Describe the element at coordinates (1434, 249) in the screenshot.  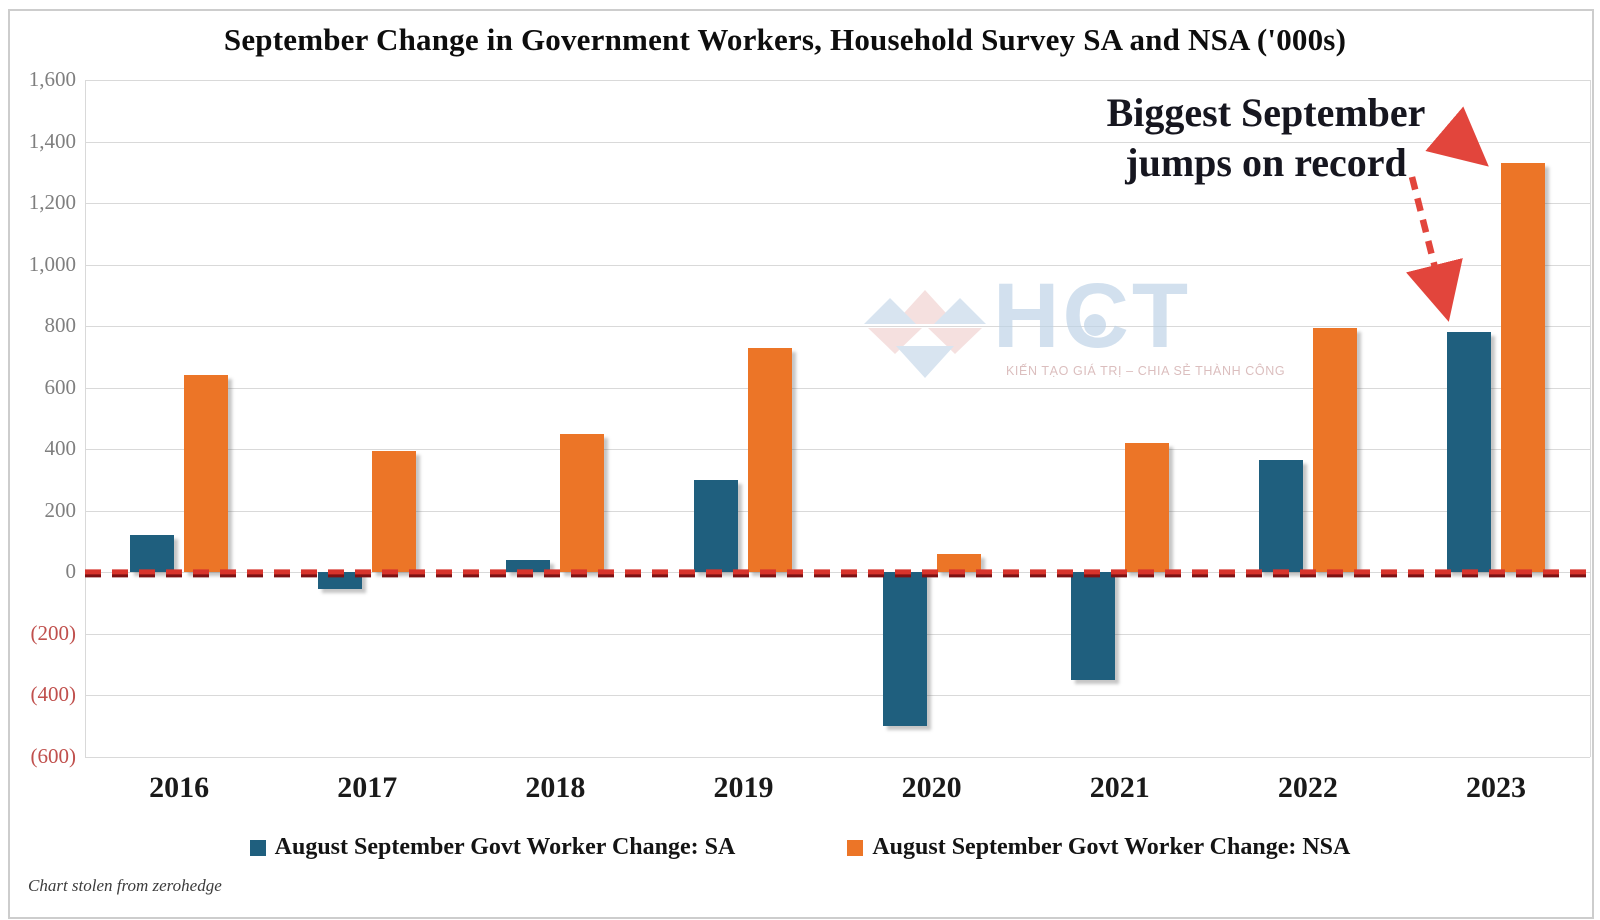
I see `arrow-to-sa-bar` at that location.